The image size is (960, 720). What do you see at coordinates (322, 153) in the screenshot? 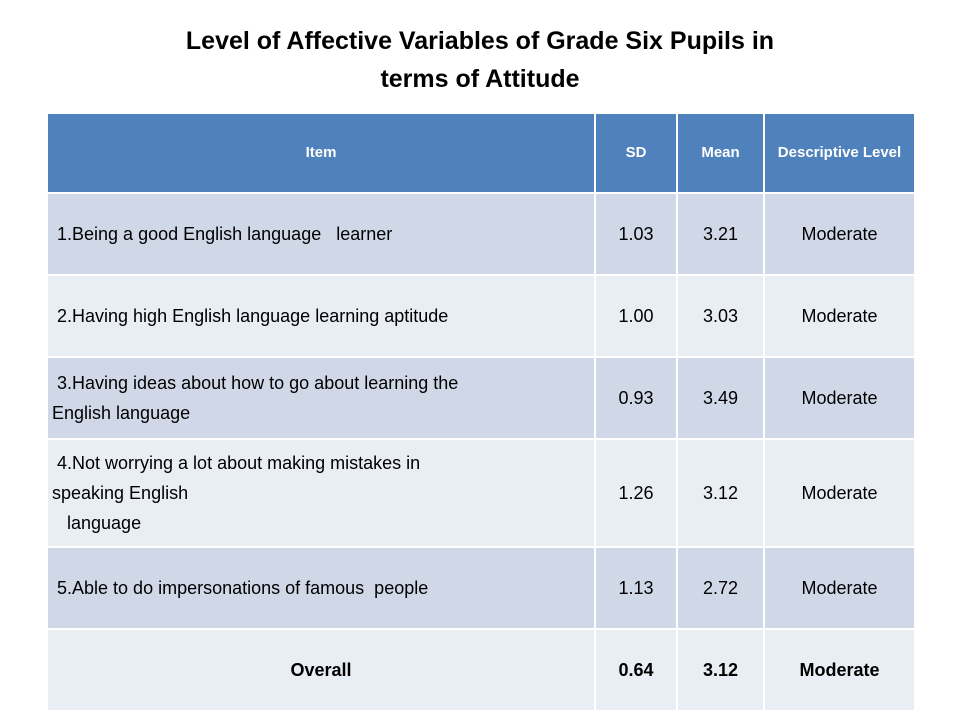
I see `header-item: Item` at bounding box center [322, 153].